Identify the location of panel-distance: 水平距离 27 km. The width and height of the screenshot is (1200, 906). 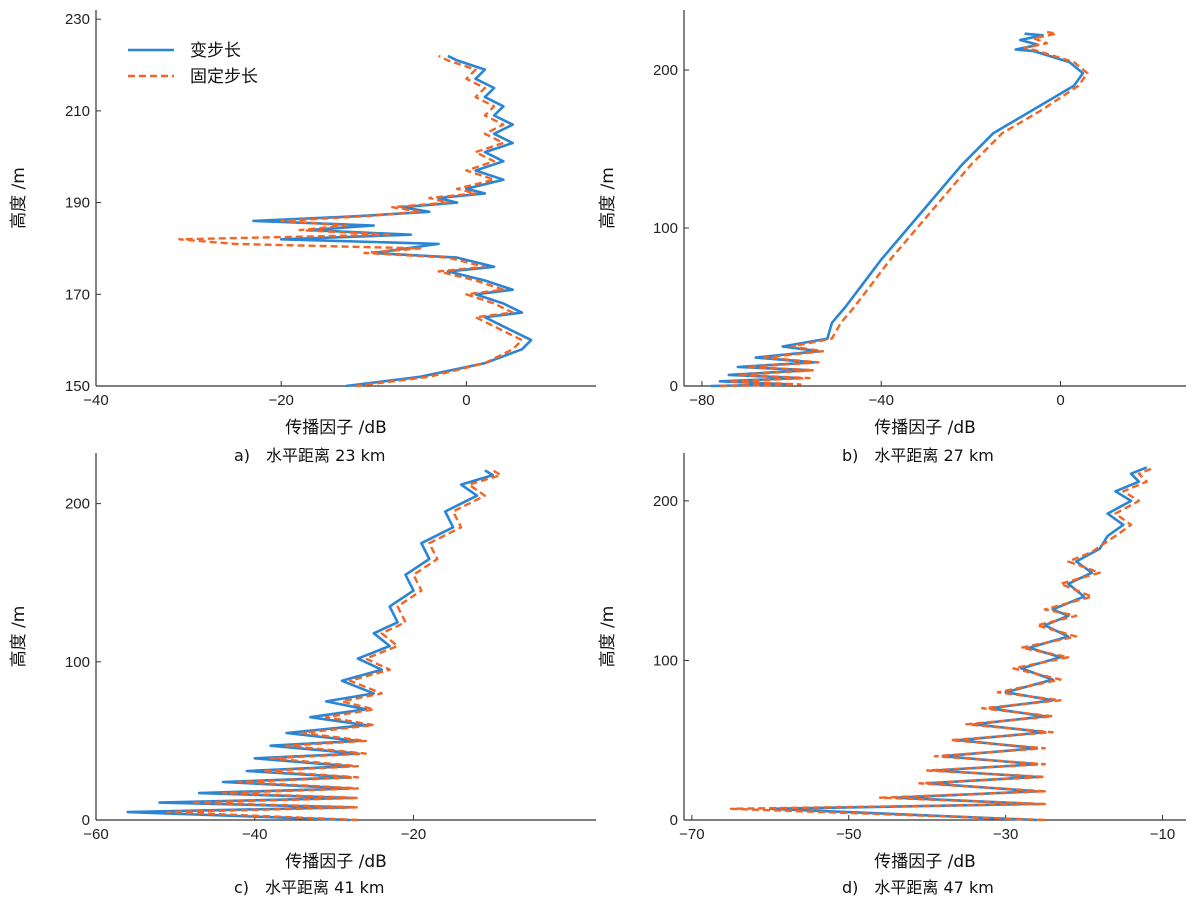
(933, 455).